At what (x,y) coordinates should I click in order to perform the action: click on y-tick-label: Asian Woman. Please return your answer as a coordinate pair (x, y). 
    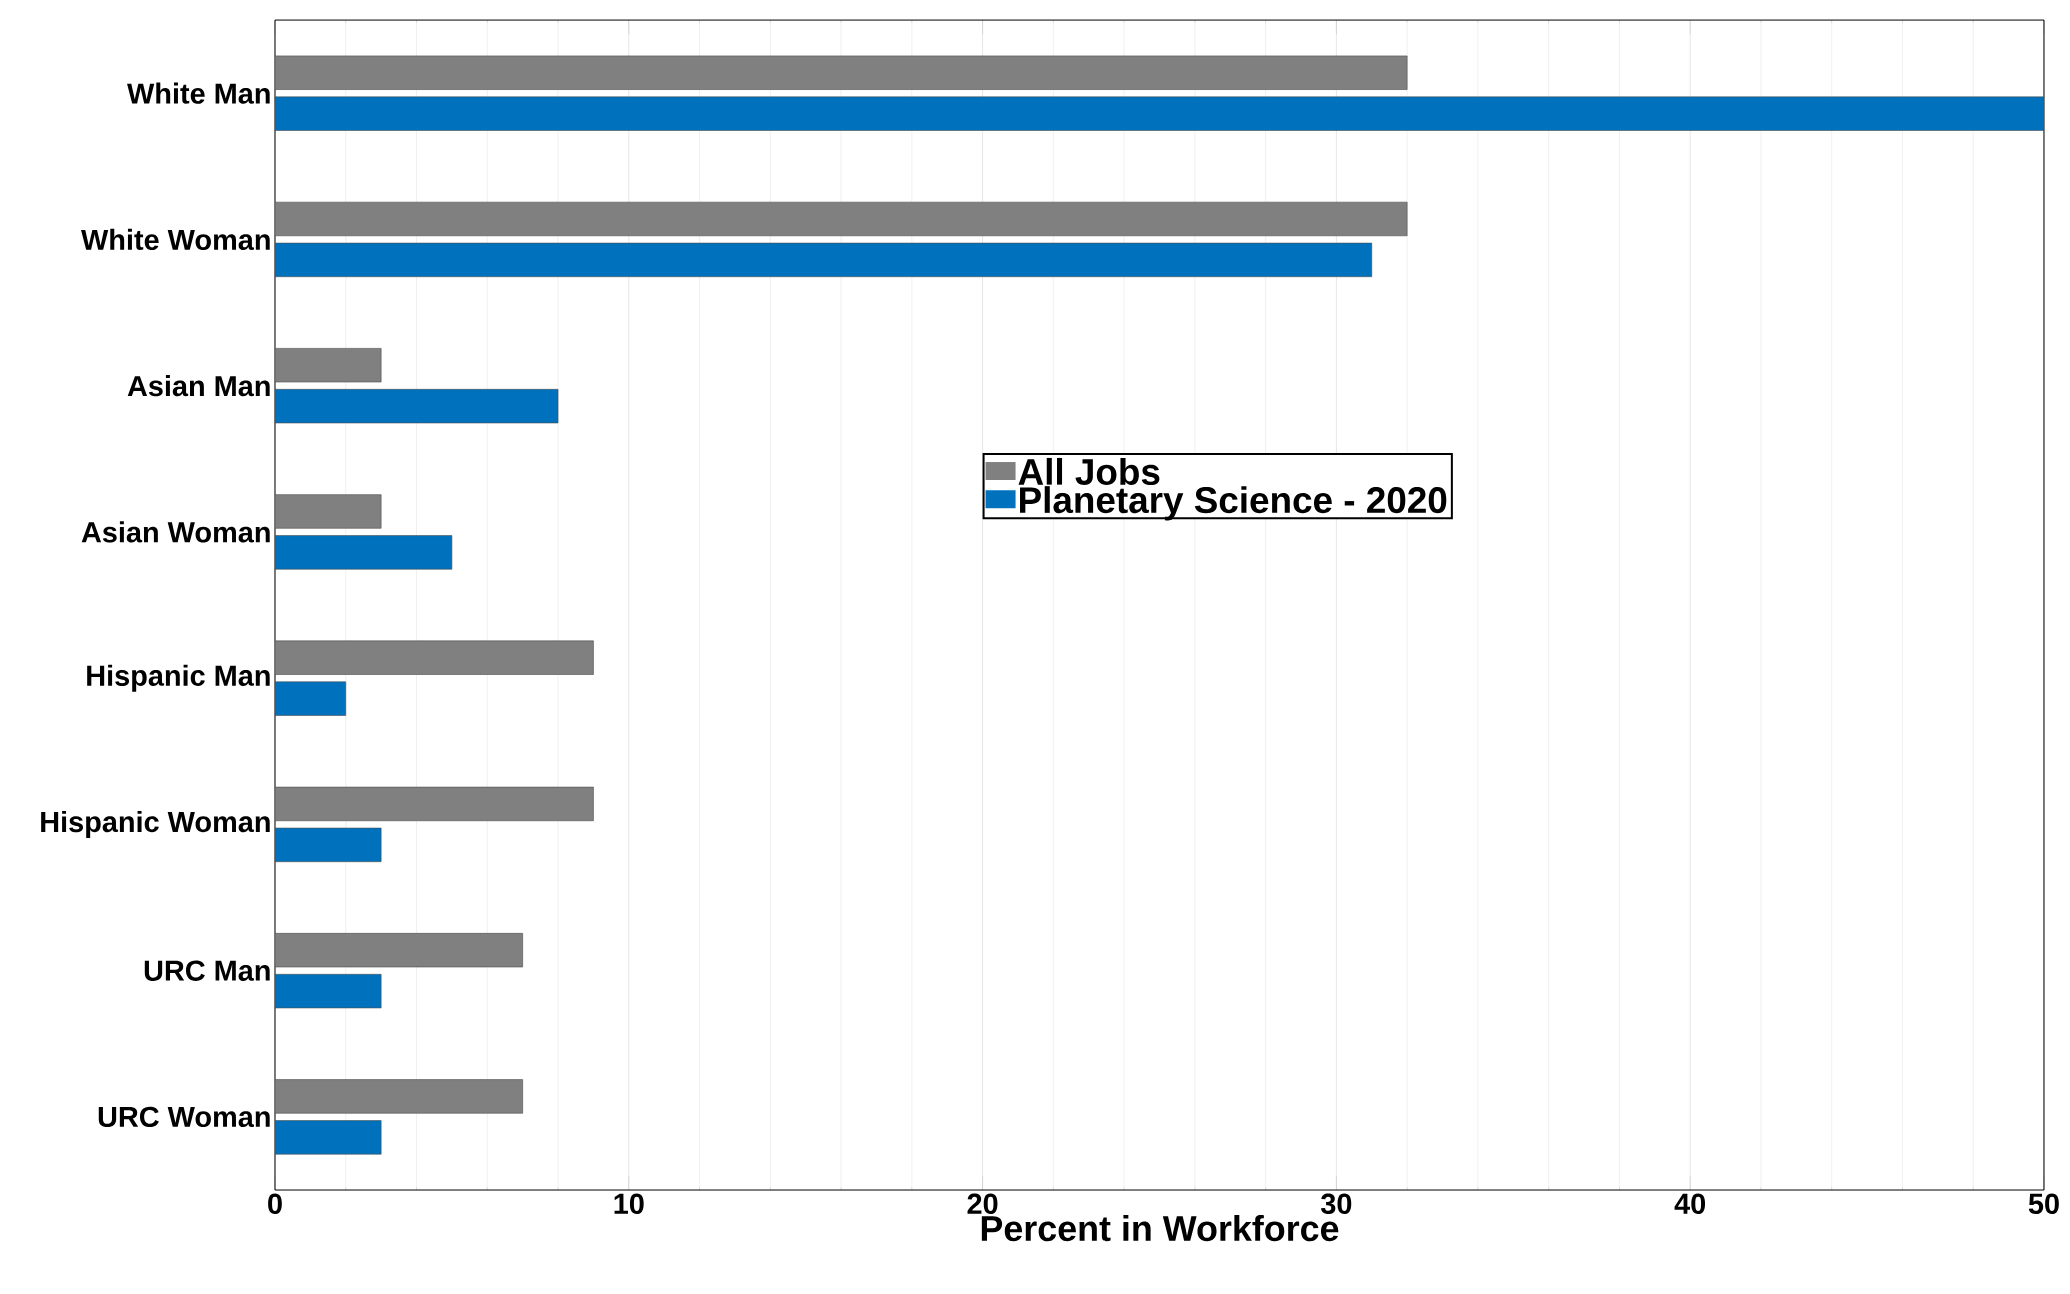
    Looking at the image, I should click on (175, 532).